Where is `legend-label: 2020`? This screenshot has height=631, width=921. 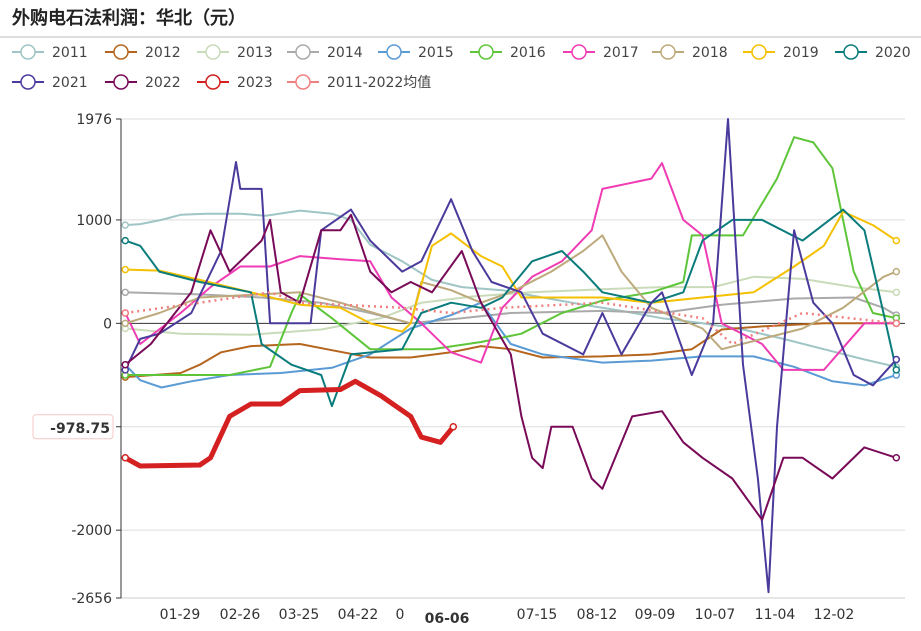
legend-label: 2020 is located at coordinates (893, 53).